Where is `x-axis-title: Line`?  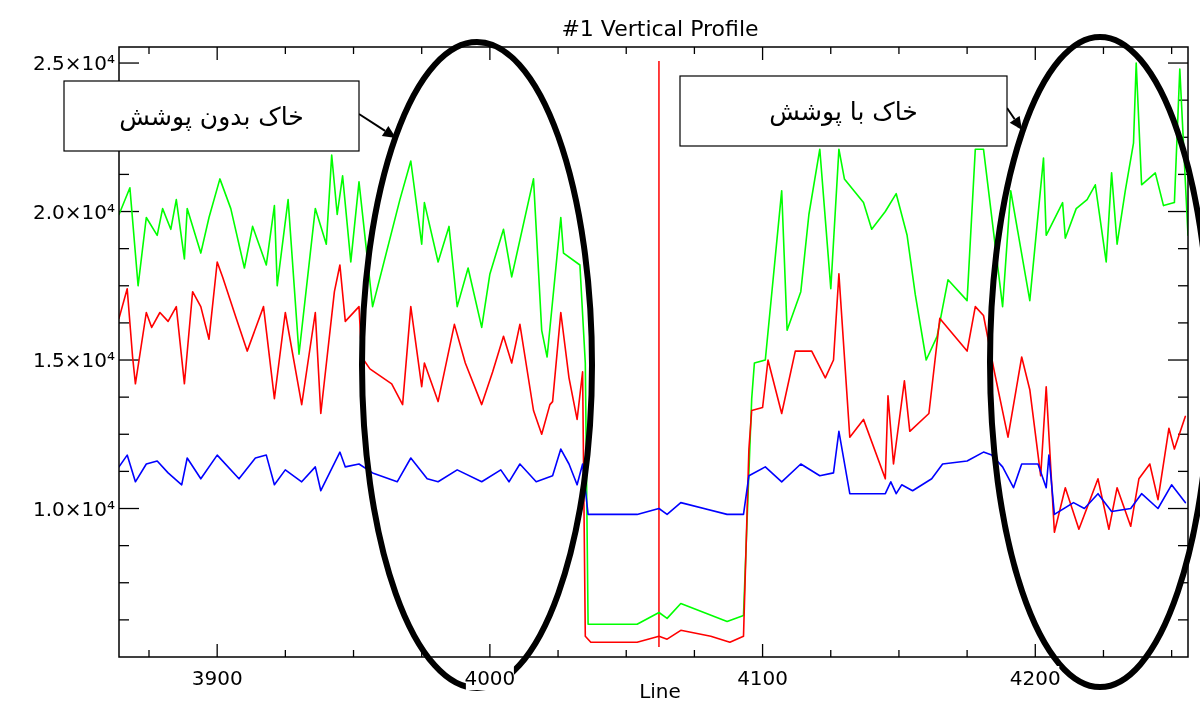
x-axis-title: Line is located at coordinates (660, 690).